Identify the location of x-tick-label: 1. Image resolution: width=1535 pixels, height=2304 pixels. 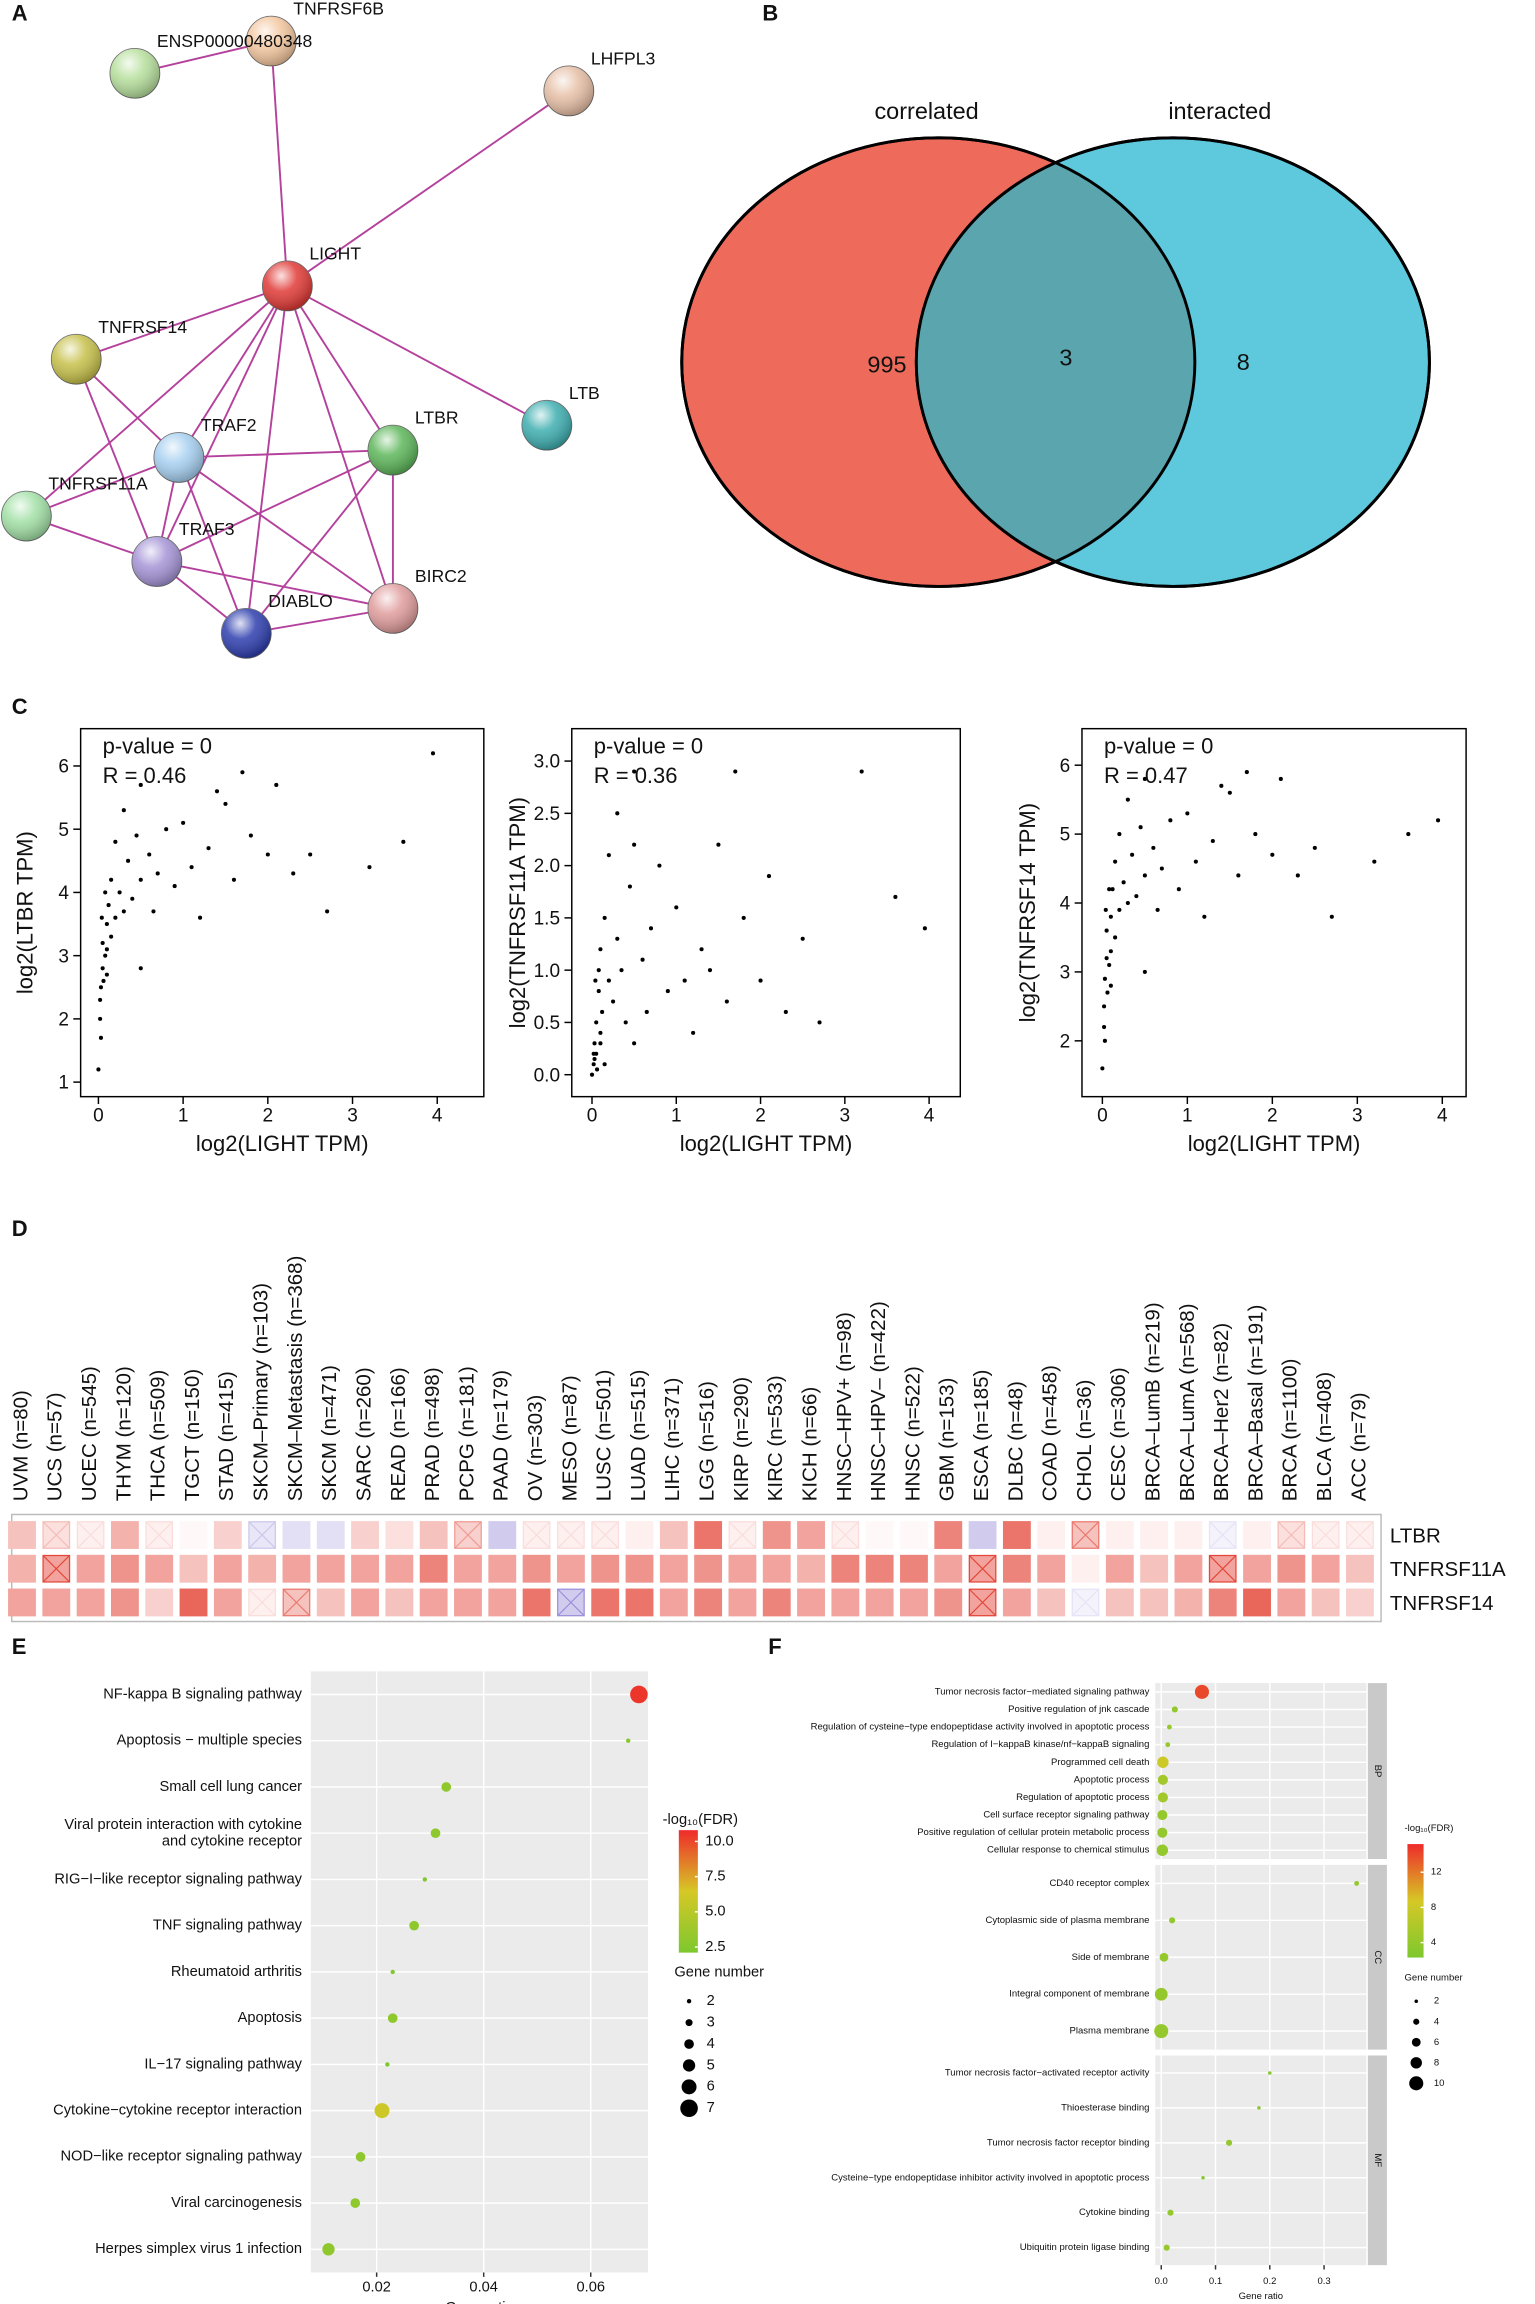
(183, 1116).